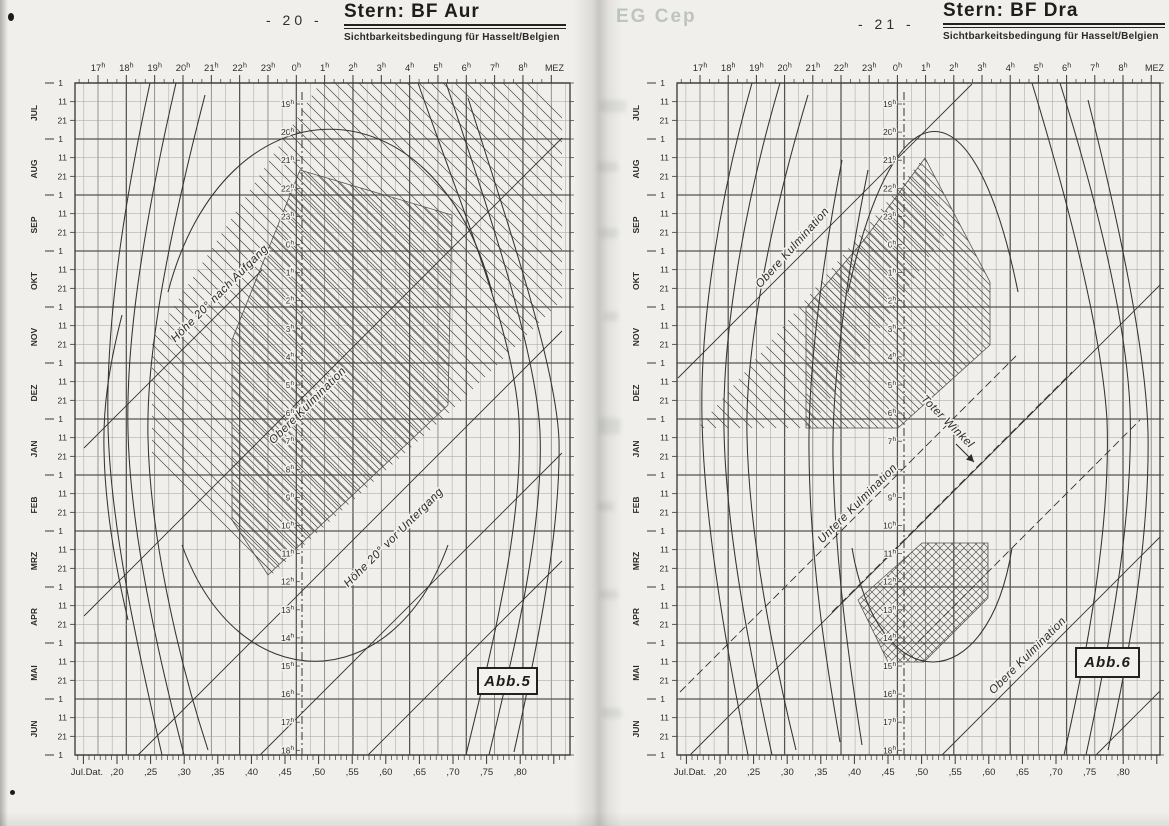 The height and width of the screenshot is (826, 1169). What do you see at coordinates (287, 610) in the screenshot?
I see `label: 13h` at bounding box center [287, 610].